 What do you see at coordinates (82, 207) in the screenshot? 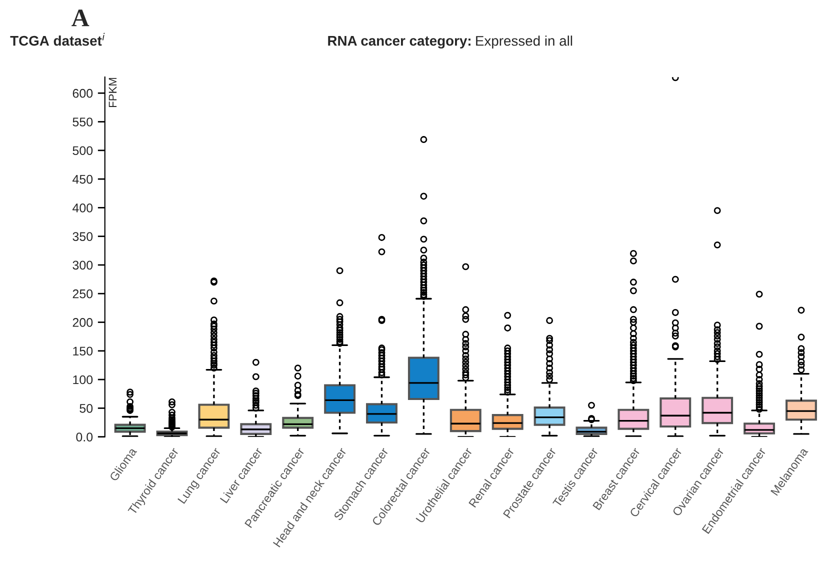
I see `y-tick-label: 400` at bounding box center [82, 207].